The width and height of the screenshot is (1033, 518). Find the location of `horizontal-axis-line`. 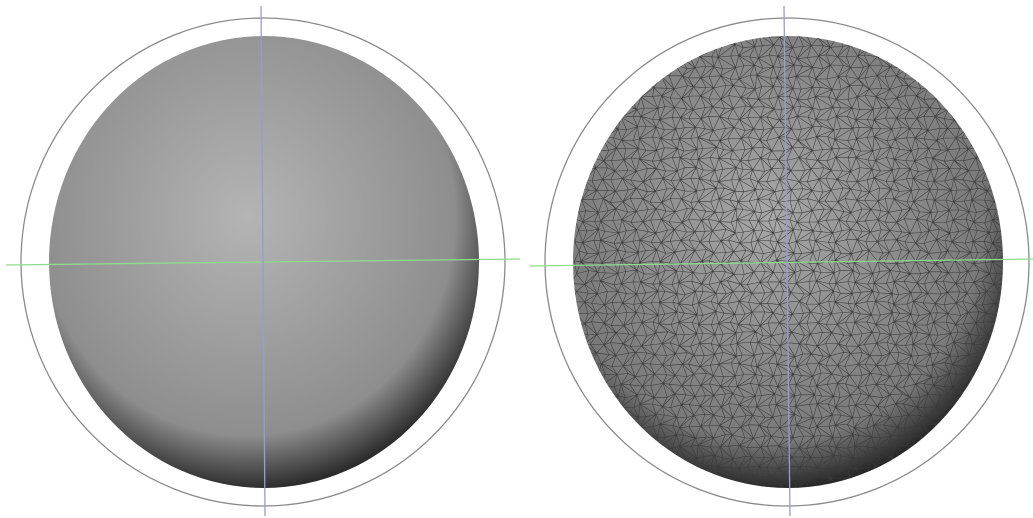

horizontal-axis-line is located at coordinates (781, 262).